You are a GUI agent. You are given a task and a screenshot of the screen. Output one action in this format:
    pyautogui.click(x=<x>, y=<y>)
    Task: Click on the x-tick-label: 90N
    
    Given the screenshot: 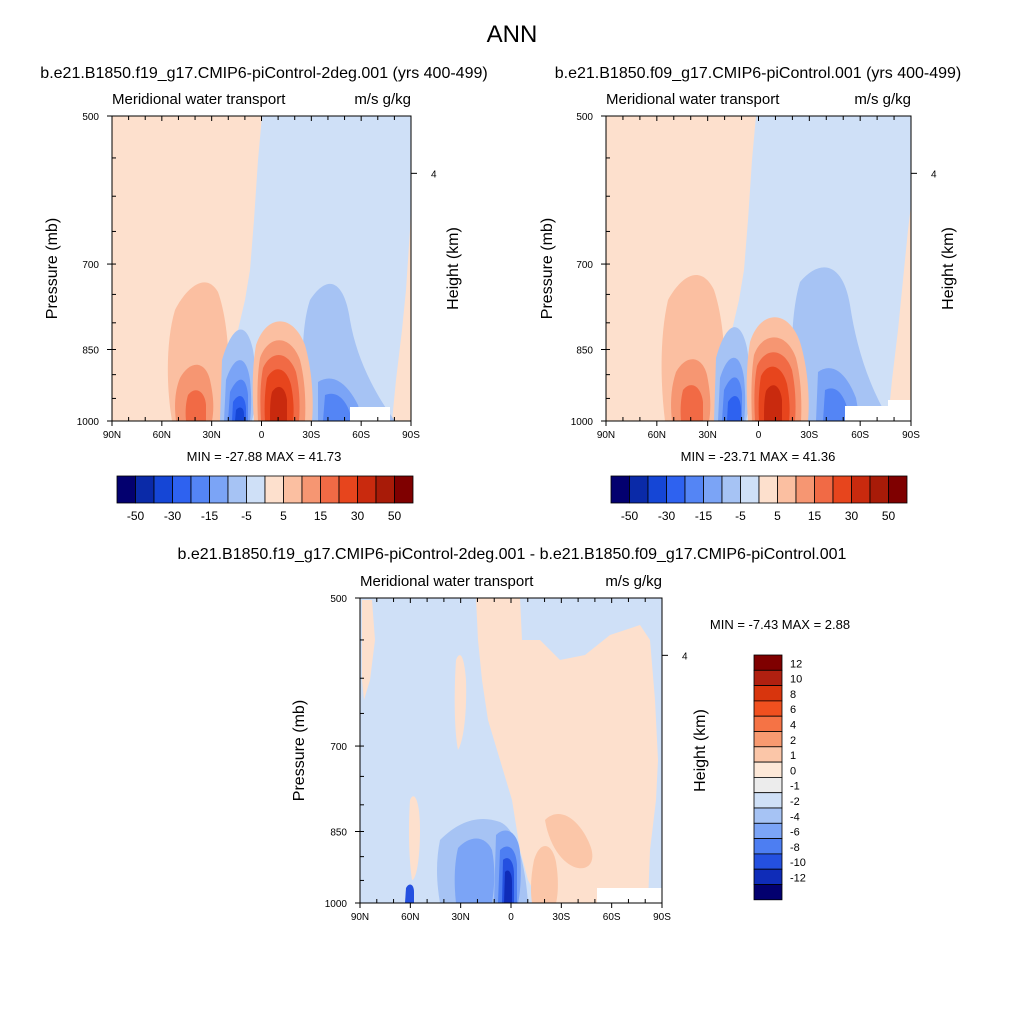 What is the action you would take?
    pyautogui.click(x=112, y=435)
    